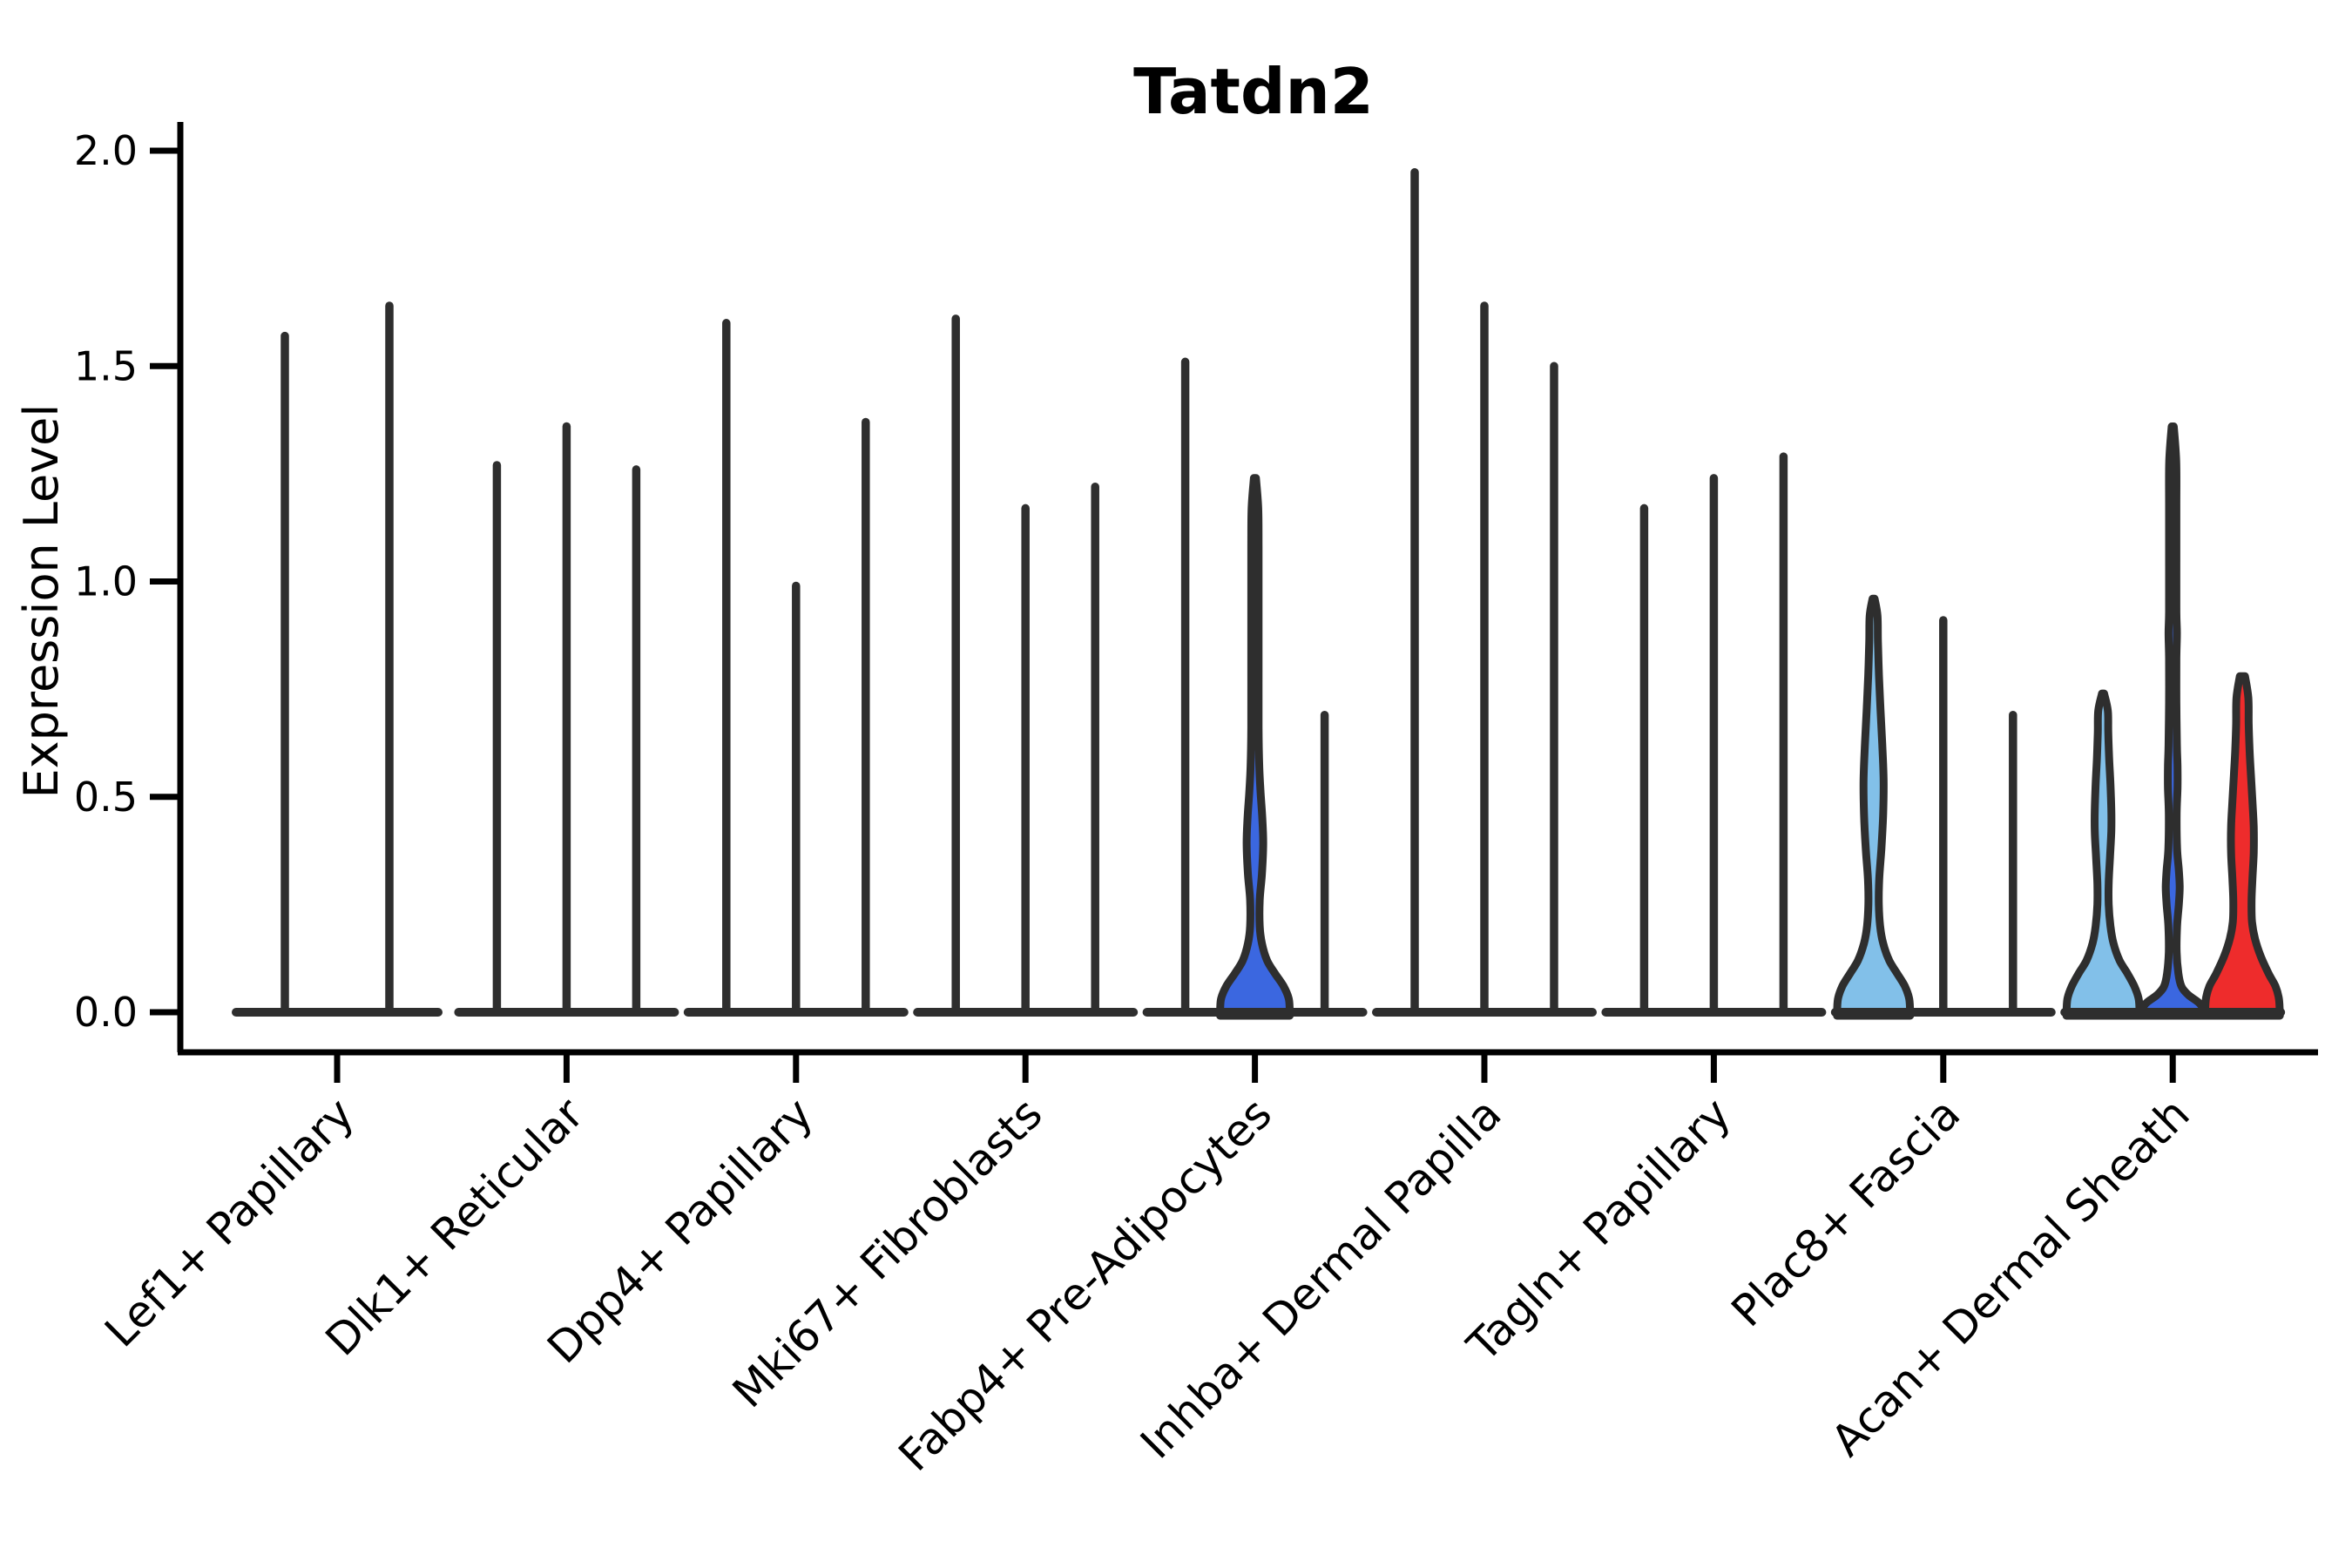  Describe the element at coordinates (106, 150) in the screenshot. I see `y-tick-label-2.0: 2.0` at that location.